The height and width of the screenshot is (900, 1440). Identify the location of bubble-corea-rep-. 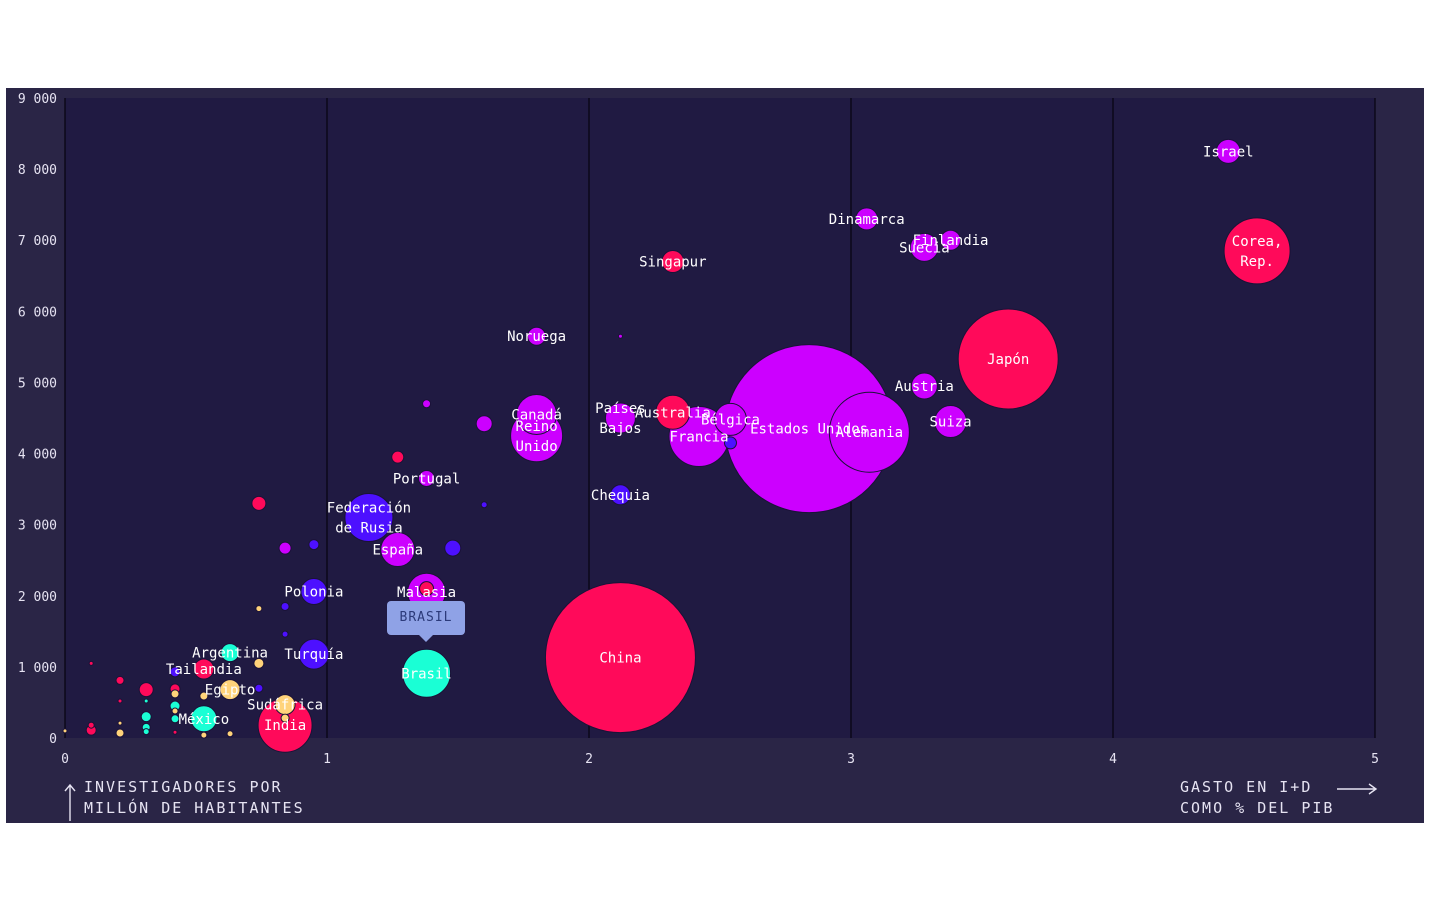
(1257, 251).